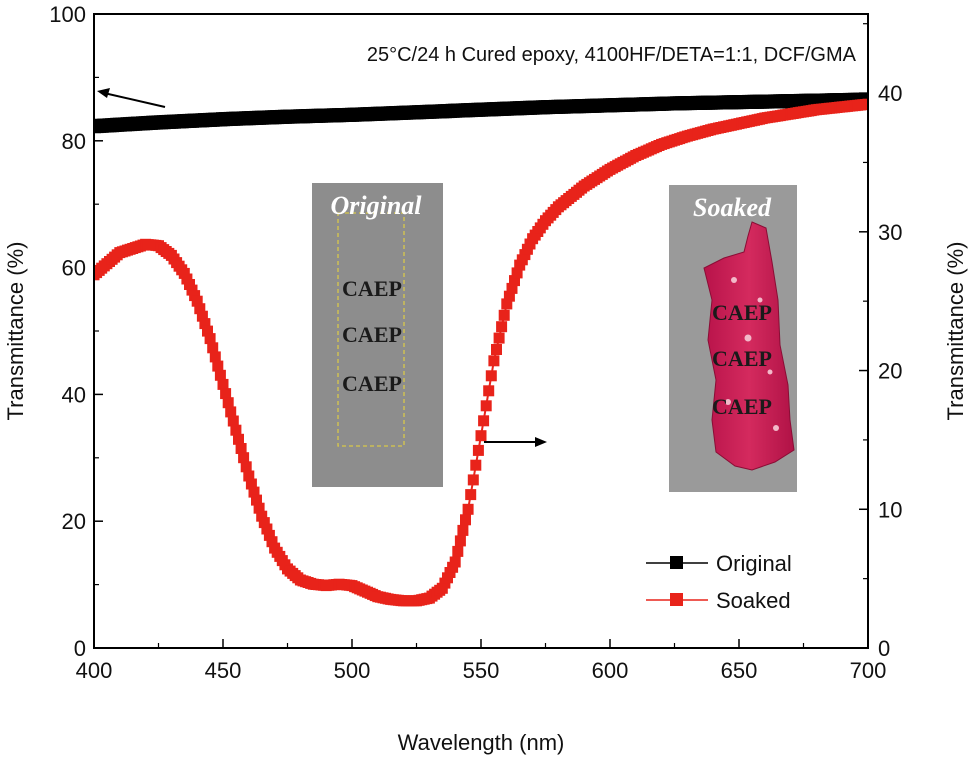 This screenshot has width=974, height=759. I want to click on y-left-tick-label: 20, so click(74, 521).